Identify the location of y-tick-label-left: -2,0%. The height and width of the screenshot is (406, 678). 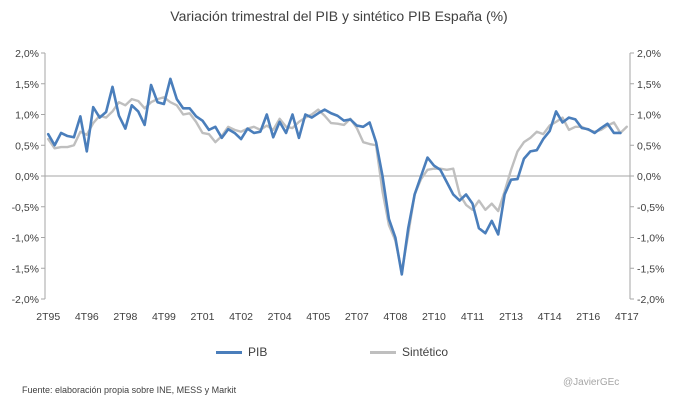
(25, 300).